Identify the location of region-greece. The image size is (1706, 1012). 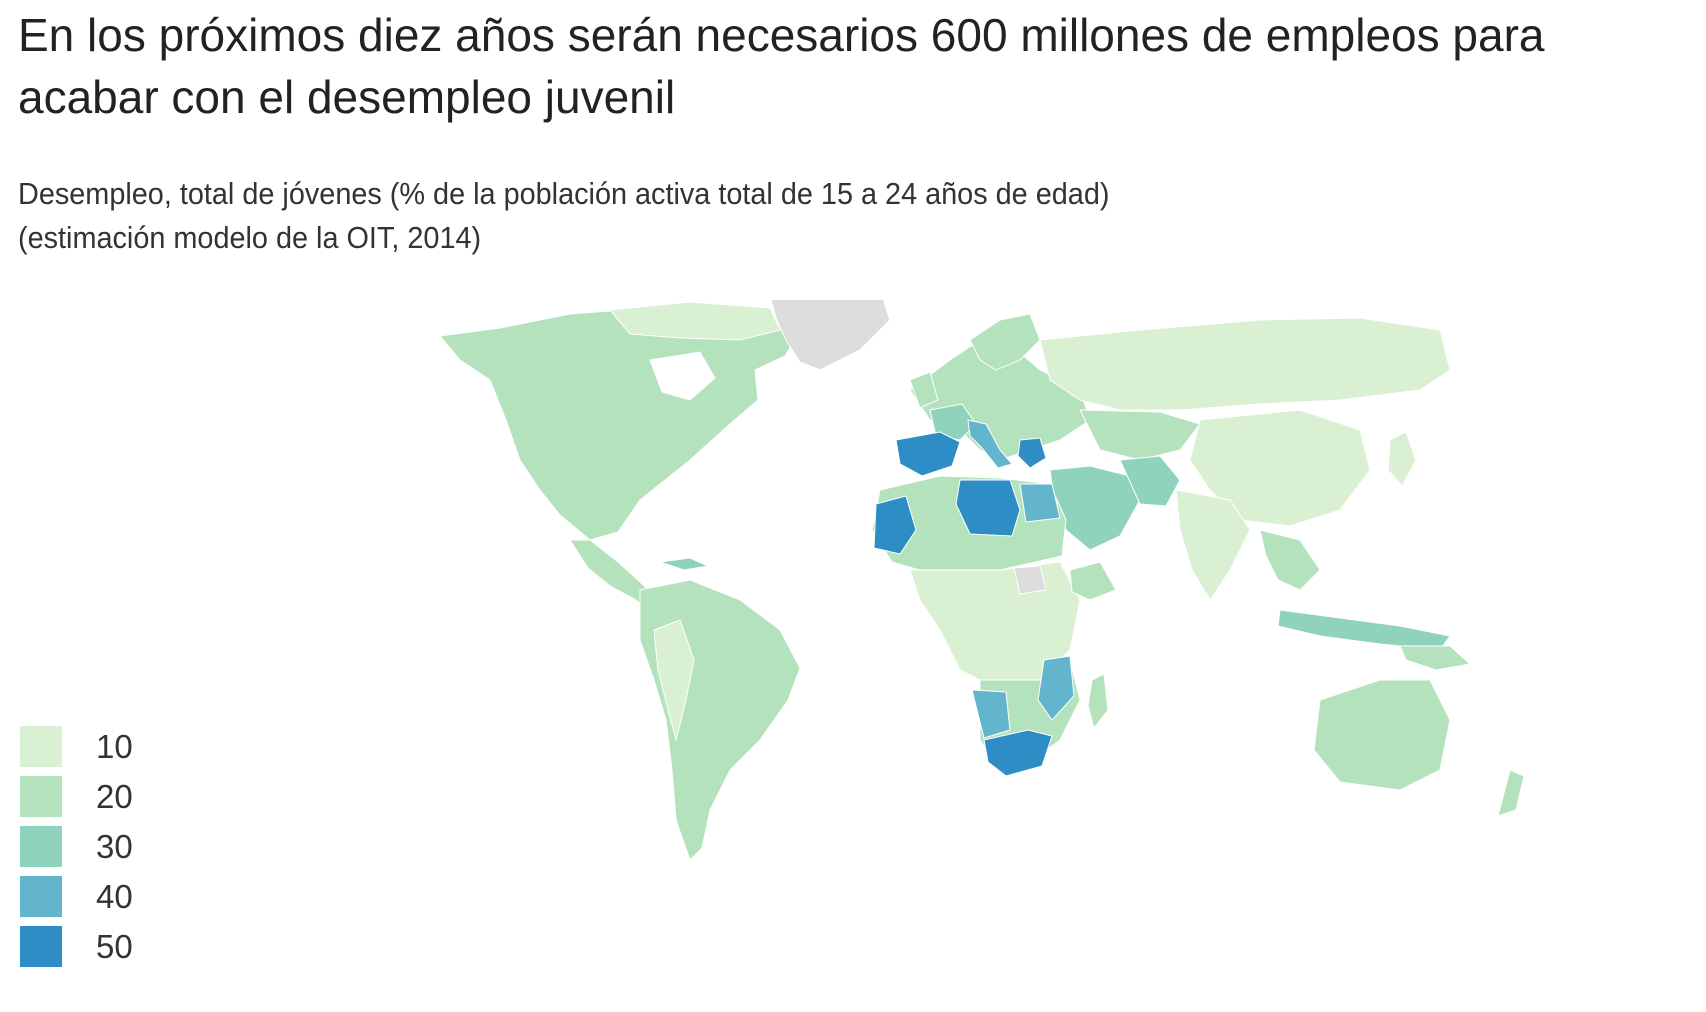
(1032, 453).